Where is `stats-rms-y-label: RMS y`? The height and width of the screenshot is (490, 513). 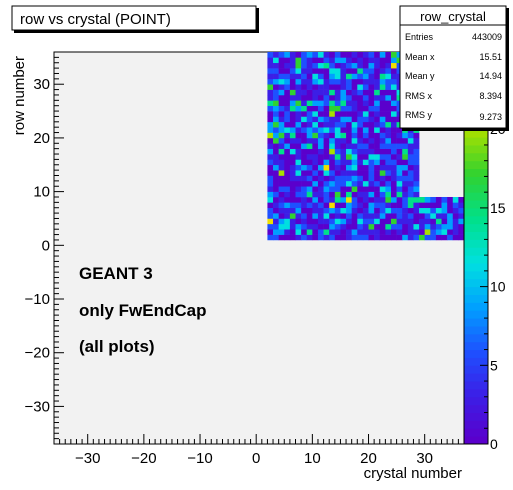 stats-rms-y-label: RMS y is located at coordinates (419, 115).